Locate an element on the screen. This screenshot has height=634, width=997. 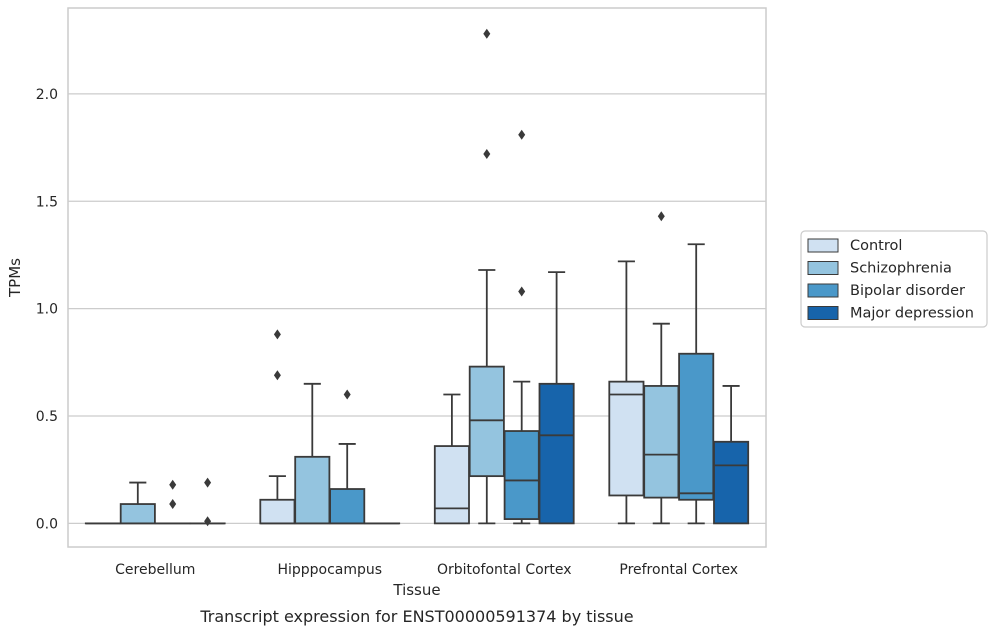
legend-label: Bipolar disorder is located at coordinates (907, 291).